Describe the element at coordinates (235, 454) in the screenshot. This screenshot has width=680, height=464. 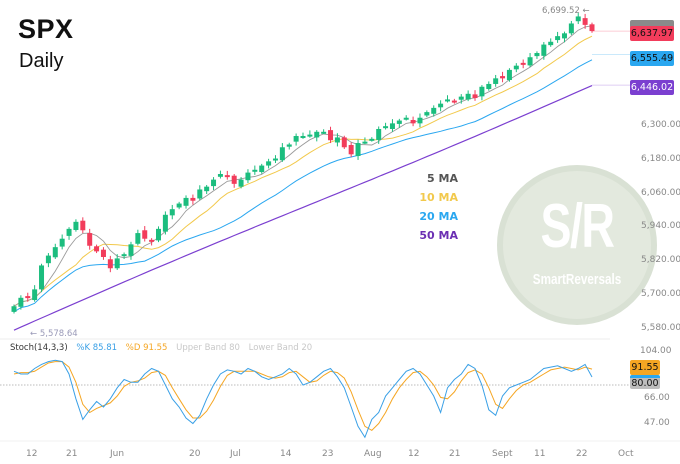
I see `time-tick: Jul` at that location.